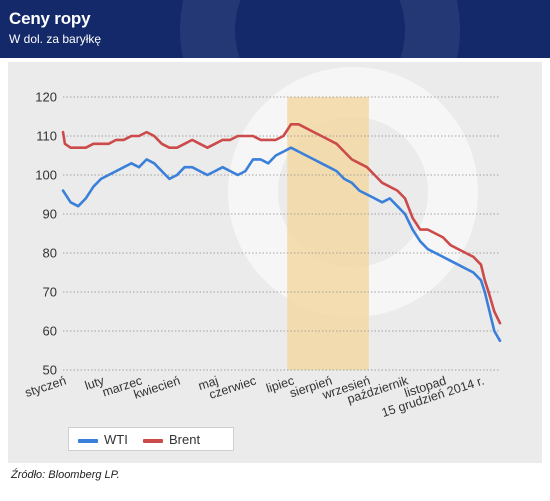  Describe the element at coordinates (50, 370) in the screenshot. I see `y-tick-label: 50` at that location.